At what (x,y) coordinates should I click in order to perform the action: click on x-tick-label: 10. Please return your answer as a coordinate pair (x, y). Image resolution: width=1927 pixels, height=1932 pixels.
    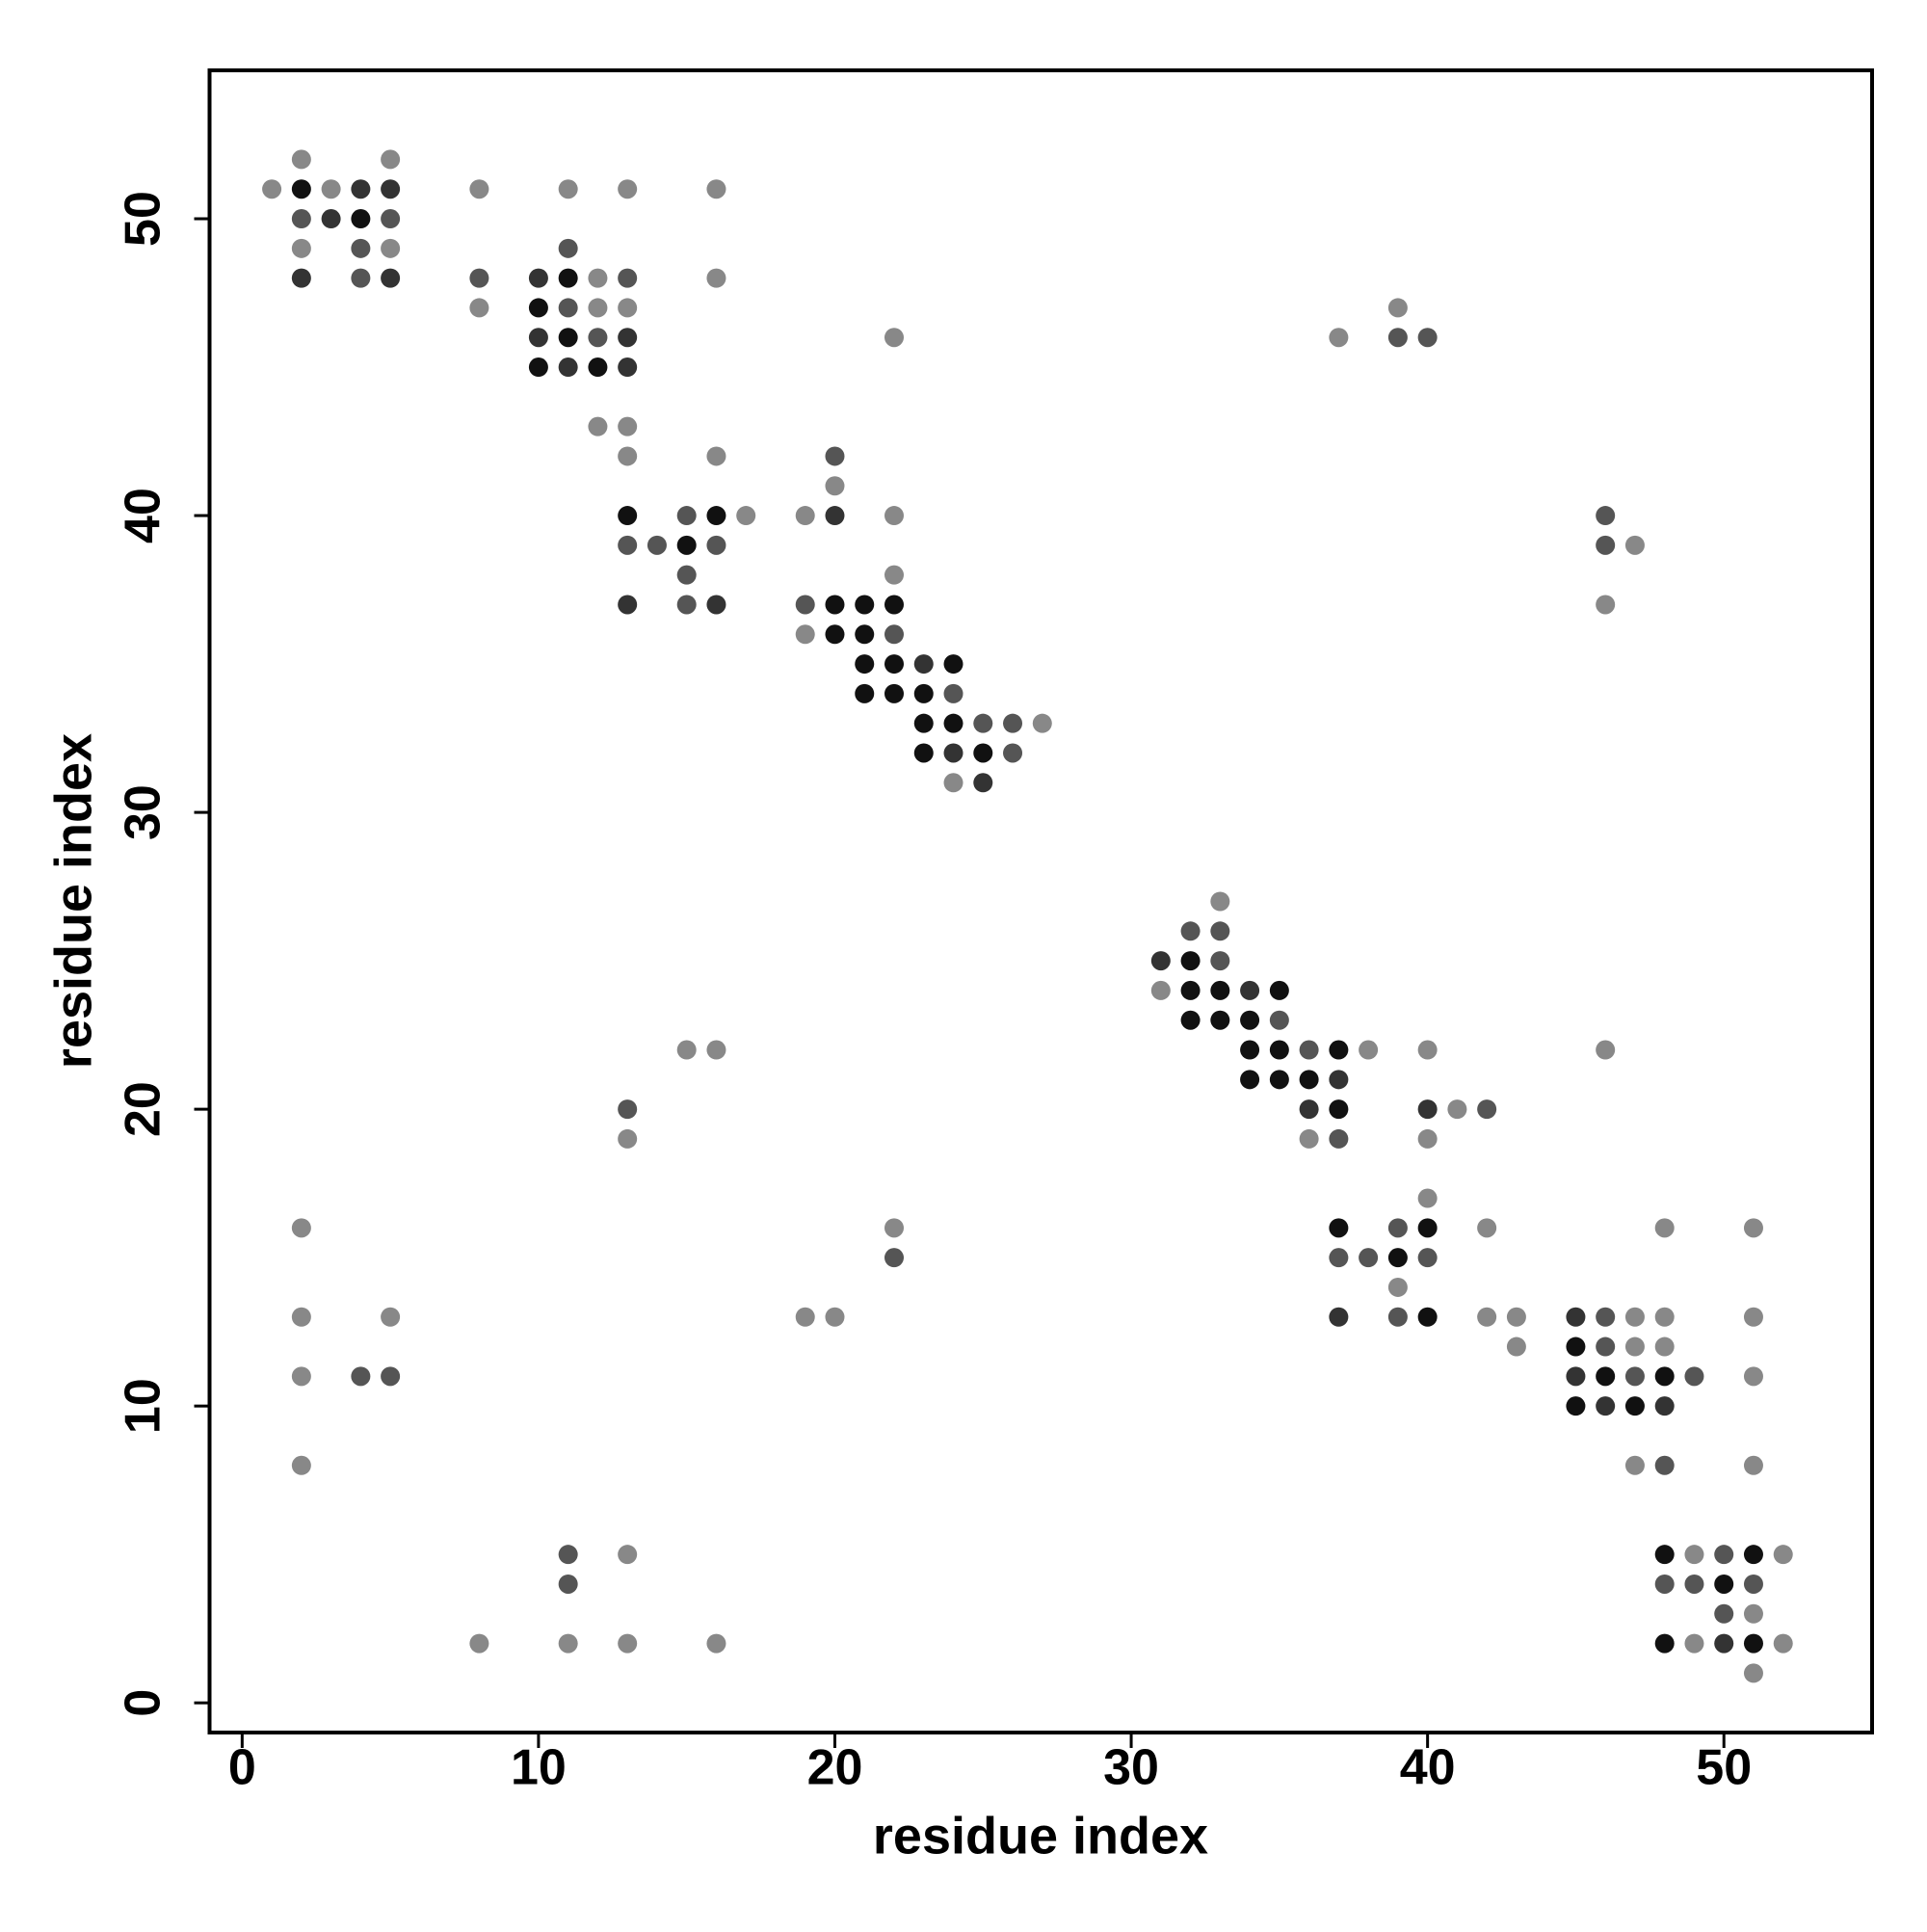
    Looking at the image, I should click on (539, 1768).